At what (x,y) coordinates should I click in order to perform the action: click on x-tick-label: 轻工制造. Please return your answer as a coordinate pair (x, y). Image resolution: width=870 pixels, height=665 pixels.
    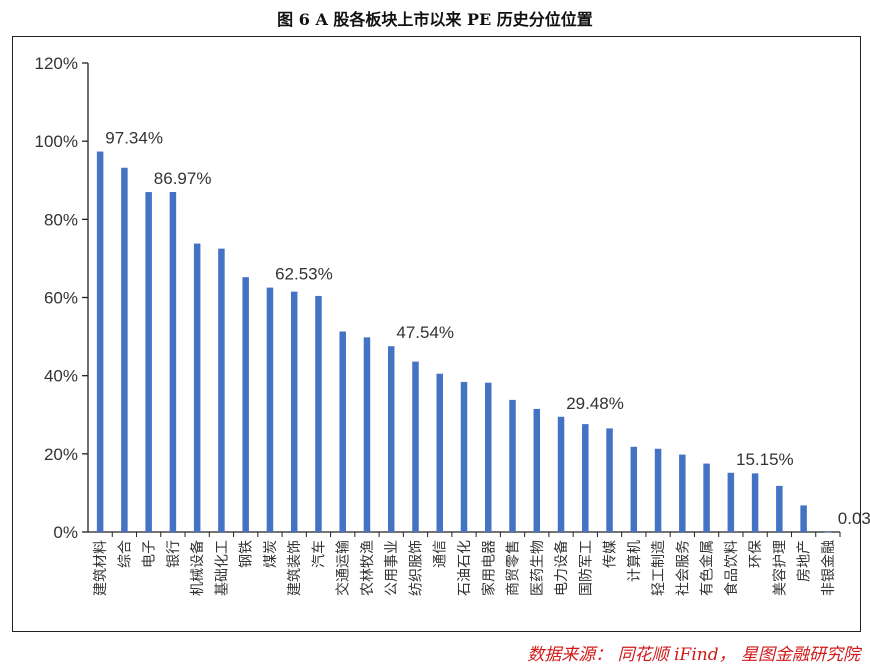
    Looking at the image, I should click on (659, 568).